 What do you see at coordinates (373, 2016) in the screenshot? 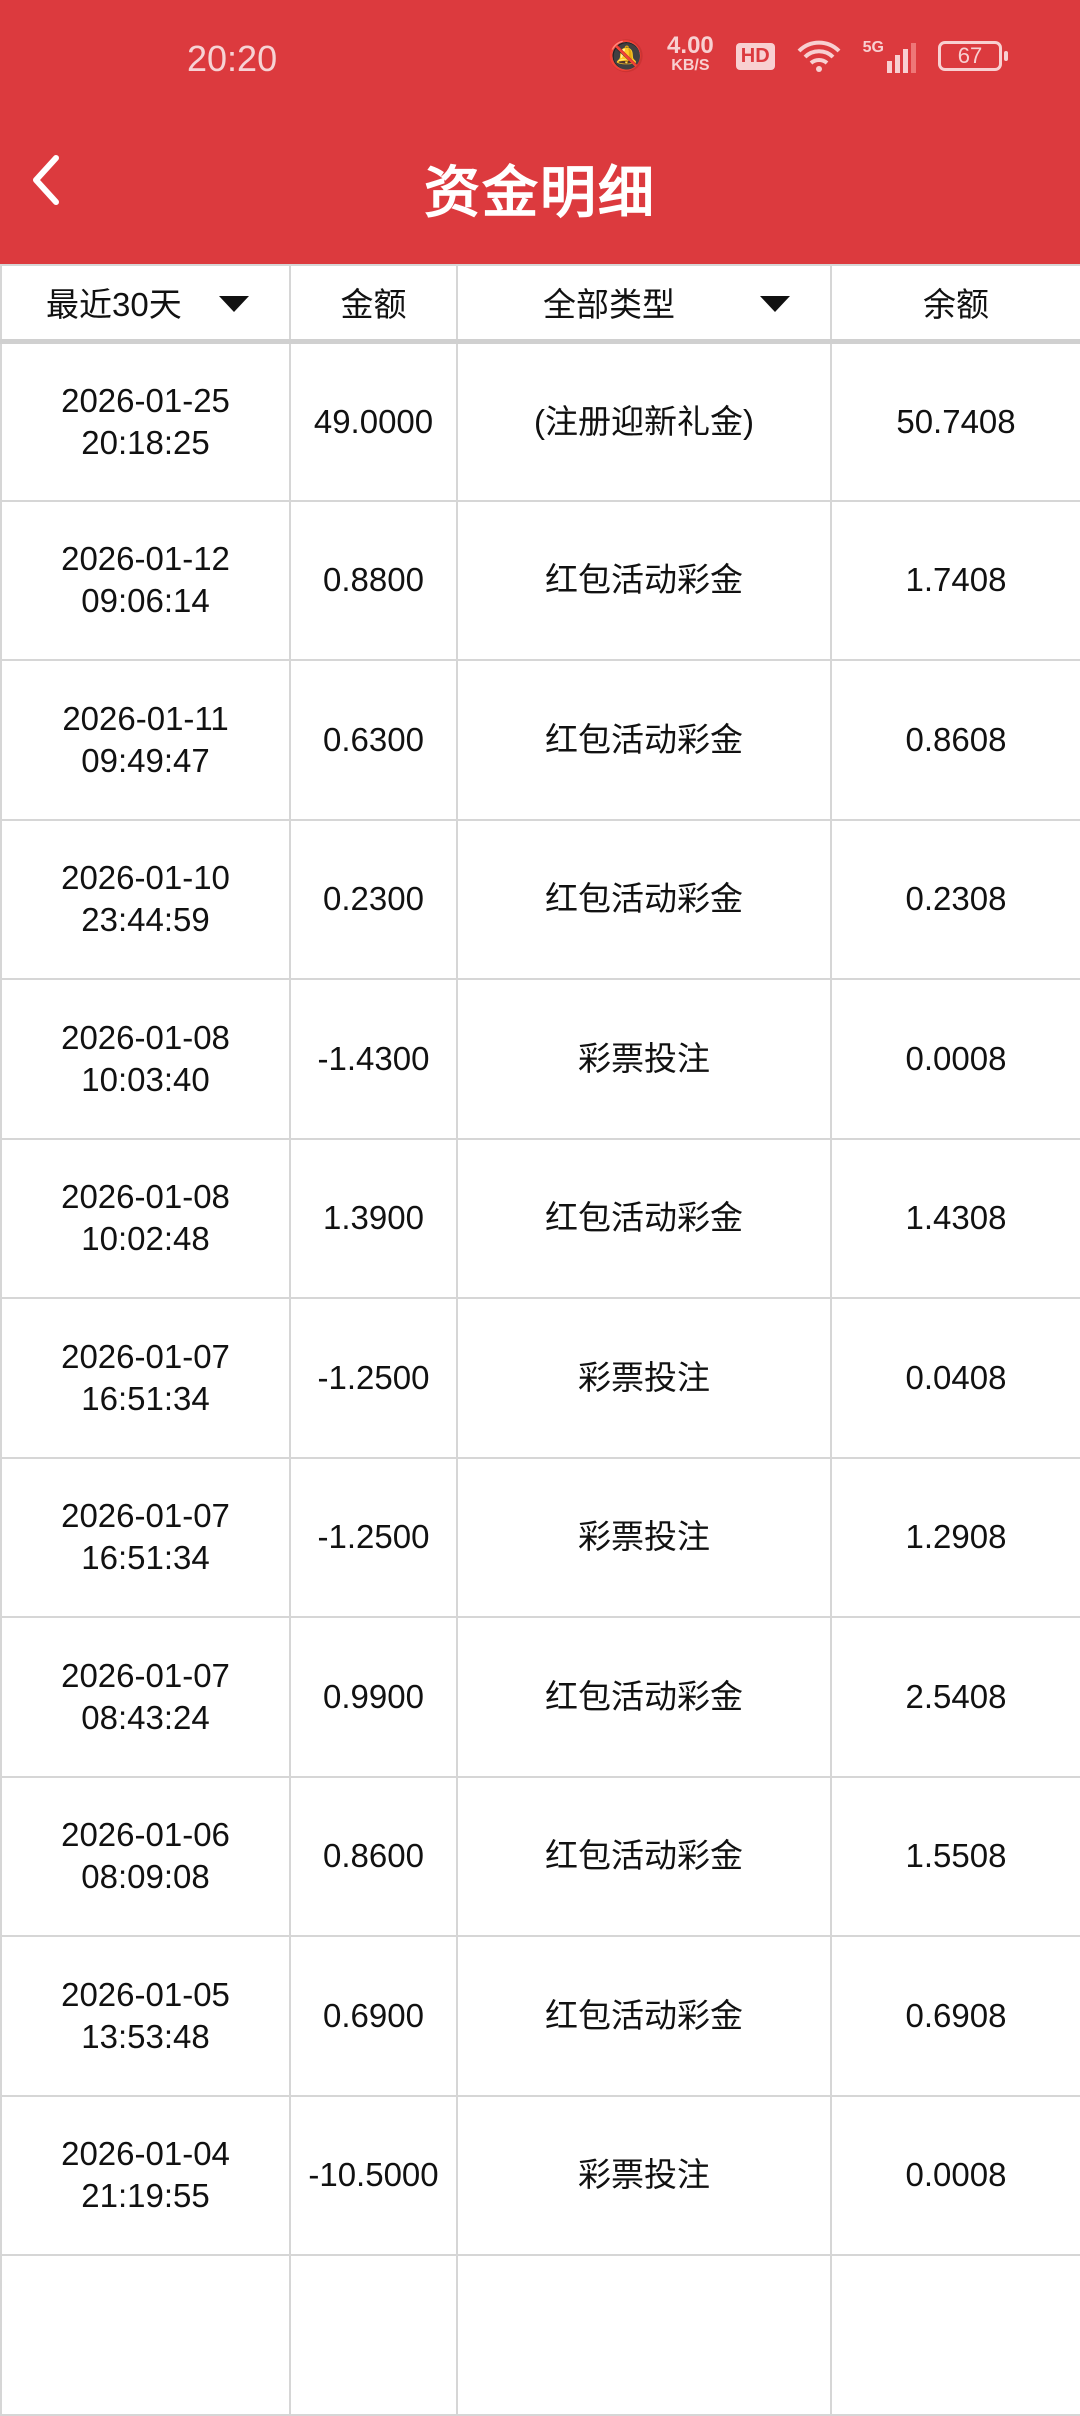
I see `amount-cell: 0.6900` at bounding box center [373, 2016].